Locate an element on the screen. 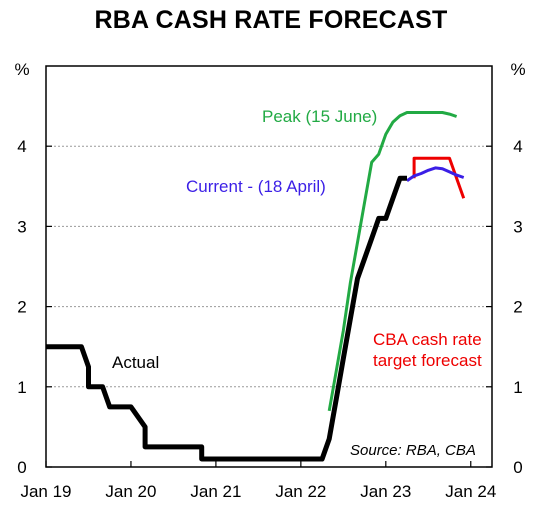 Image resolution: width=542 pixels, height=508 pixels. ytick-label-left: 2 is located at coordinates (21, 307).